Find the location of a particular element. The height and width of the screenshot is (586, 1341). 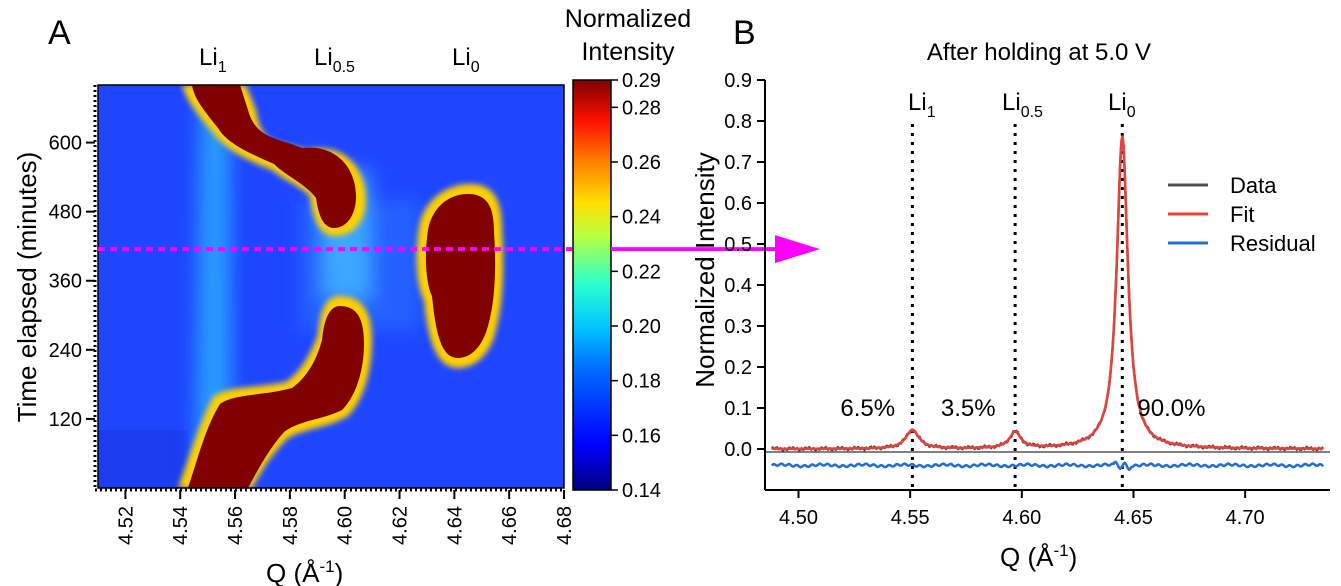

peak-label-li05-a: Li0.5 is located at coordinates (334, 60).